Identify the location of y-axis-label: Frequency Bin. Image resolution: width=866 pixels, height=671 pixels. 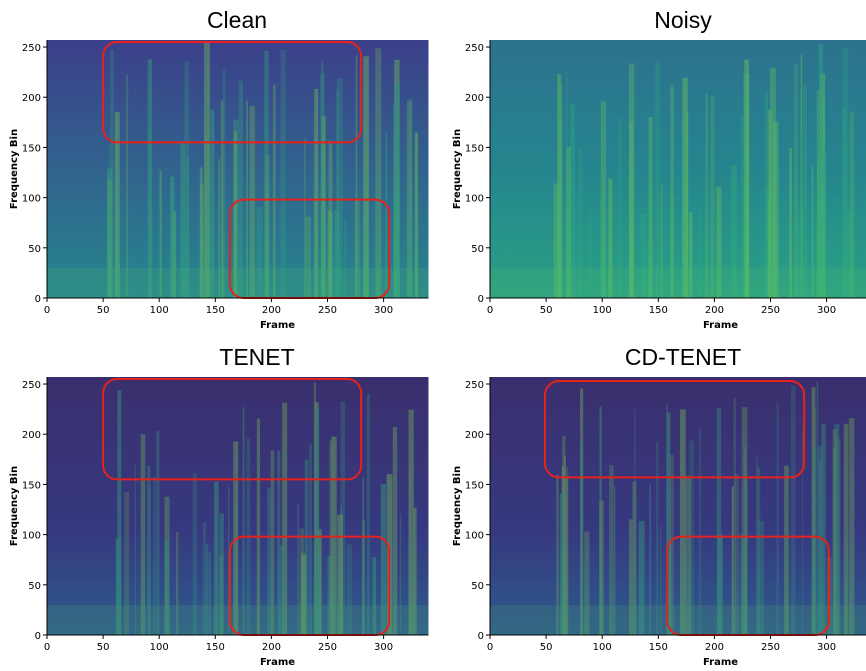
(457, 169).